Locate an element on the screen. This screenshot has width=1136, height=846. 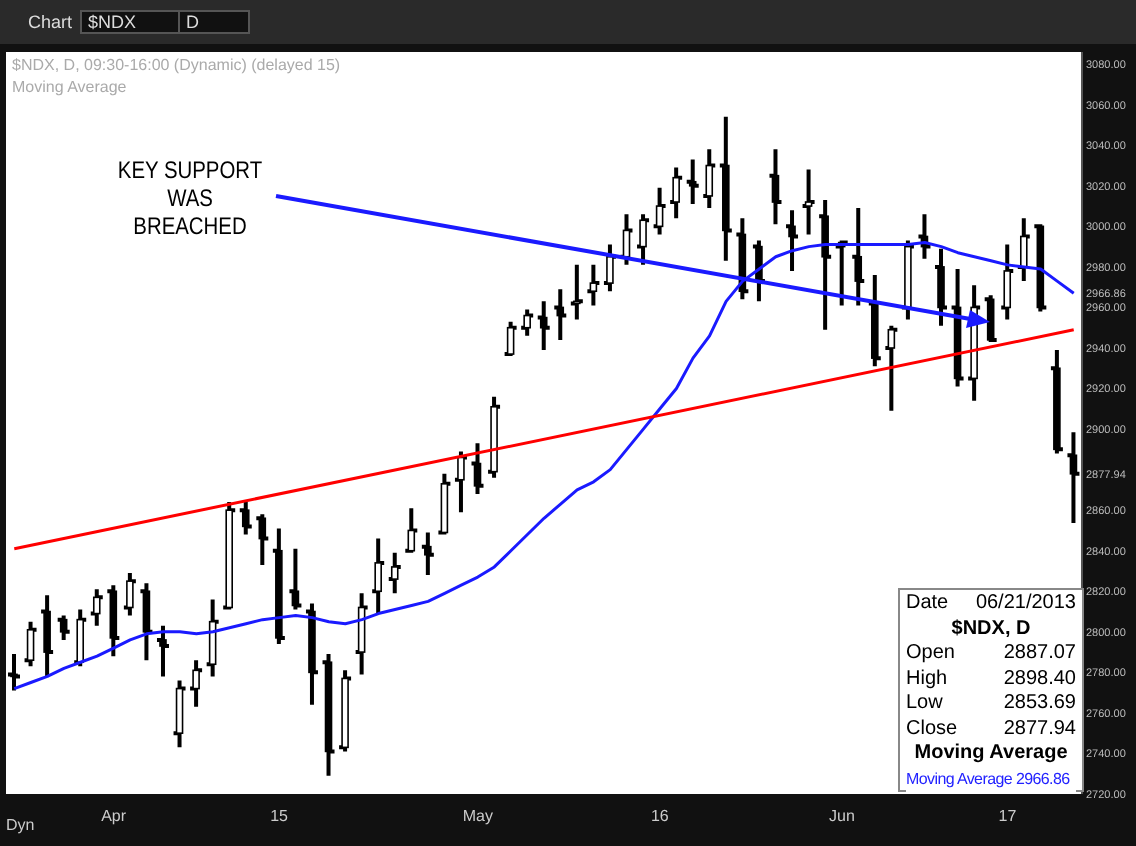
annotation: 2887.07 is located at coordinates (1039, 654).